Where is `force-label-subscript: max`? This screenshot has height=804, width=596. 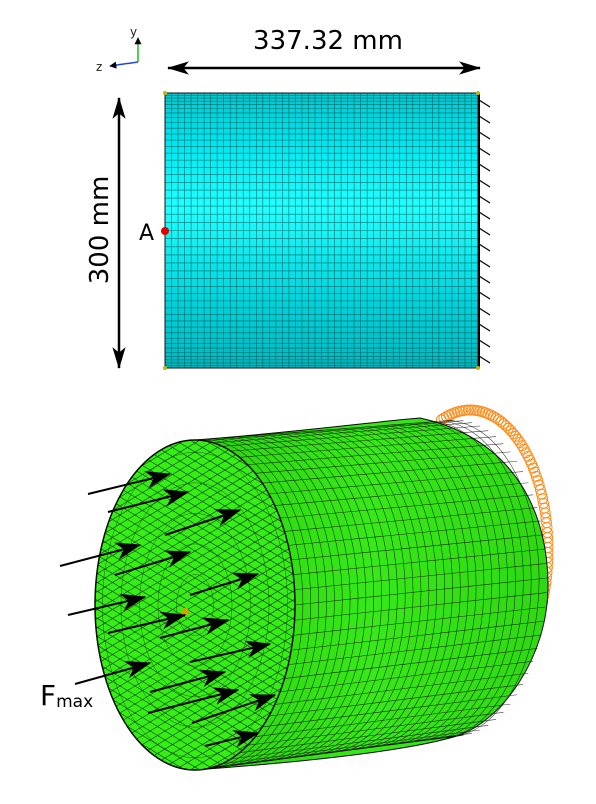 force-label-subscript: max is located at coordinates (74, 702).